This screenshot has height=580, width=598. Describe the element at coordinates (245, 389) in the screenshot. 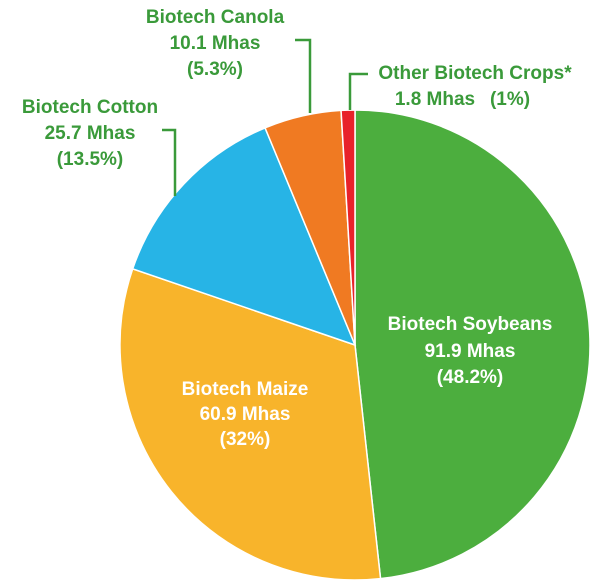

I see `slice-name: Biotech Maize` at that location.